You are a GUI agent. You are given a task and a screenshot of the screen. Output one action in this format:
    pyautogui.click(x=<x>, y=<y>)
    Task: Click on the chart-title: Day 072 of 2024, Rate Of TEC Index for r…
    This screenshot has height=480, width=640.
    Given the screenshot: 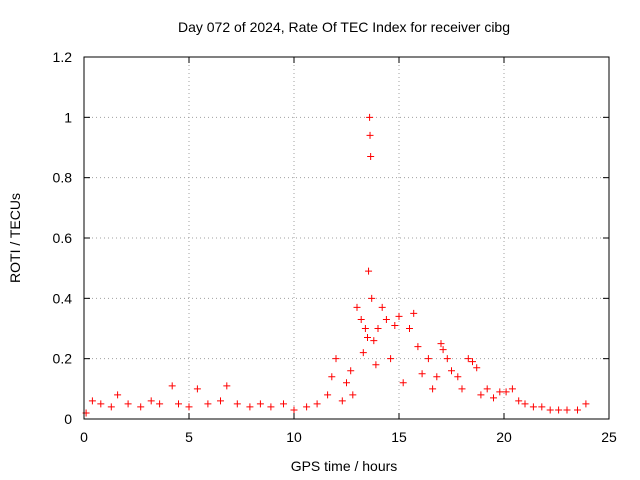 What is the action you would take?
    pyautogui.click(x=344, y=27)
    